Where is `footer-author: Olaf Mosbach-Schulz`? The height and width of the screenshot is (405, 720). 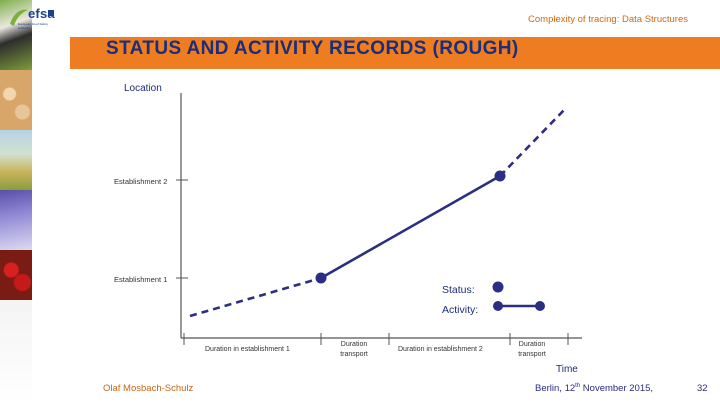
footer-author: Olaf Mosbach-Schulz is located at coordinates (148, 388).